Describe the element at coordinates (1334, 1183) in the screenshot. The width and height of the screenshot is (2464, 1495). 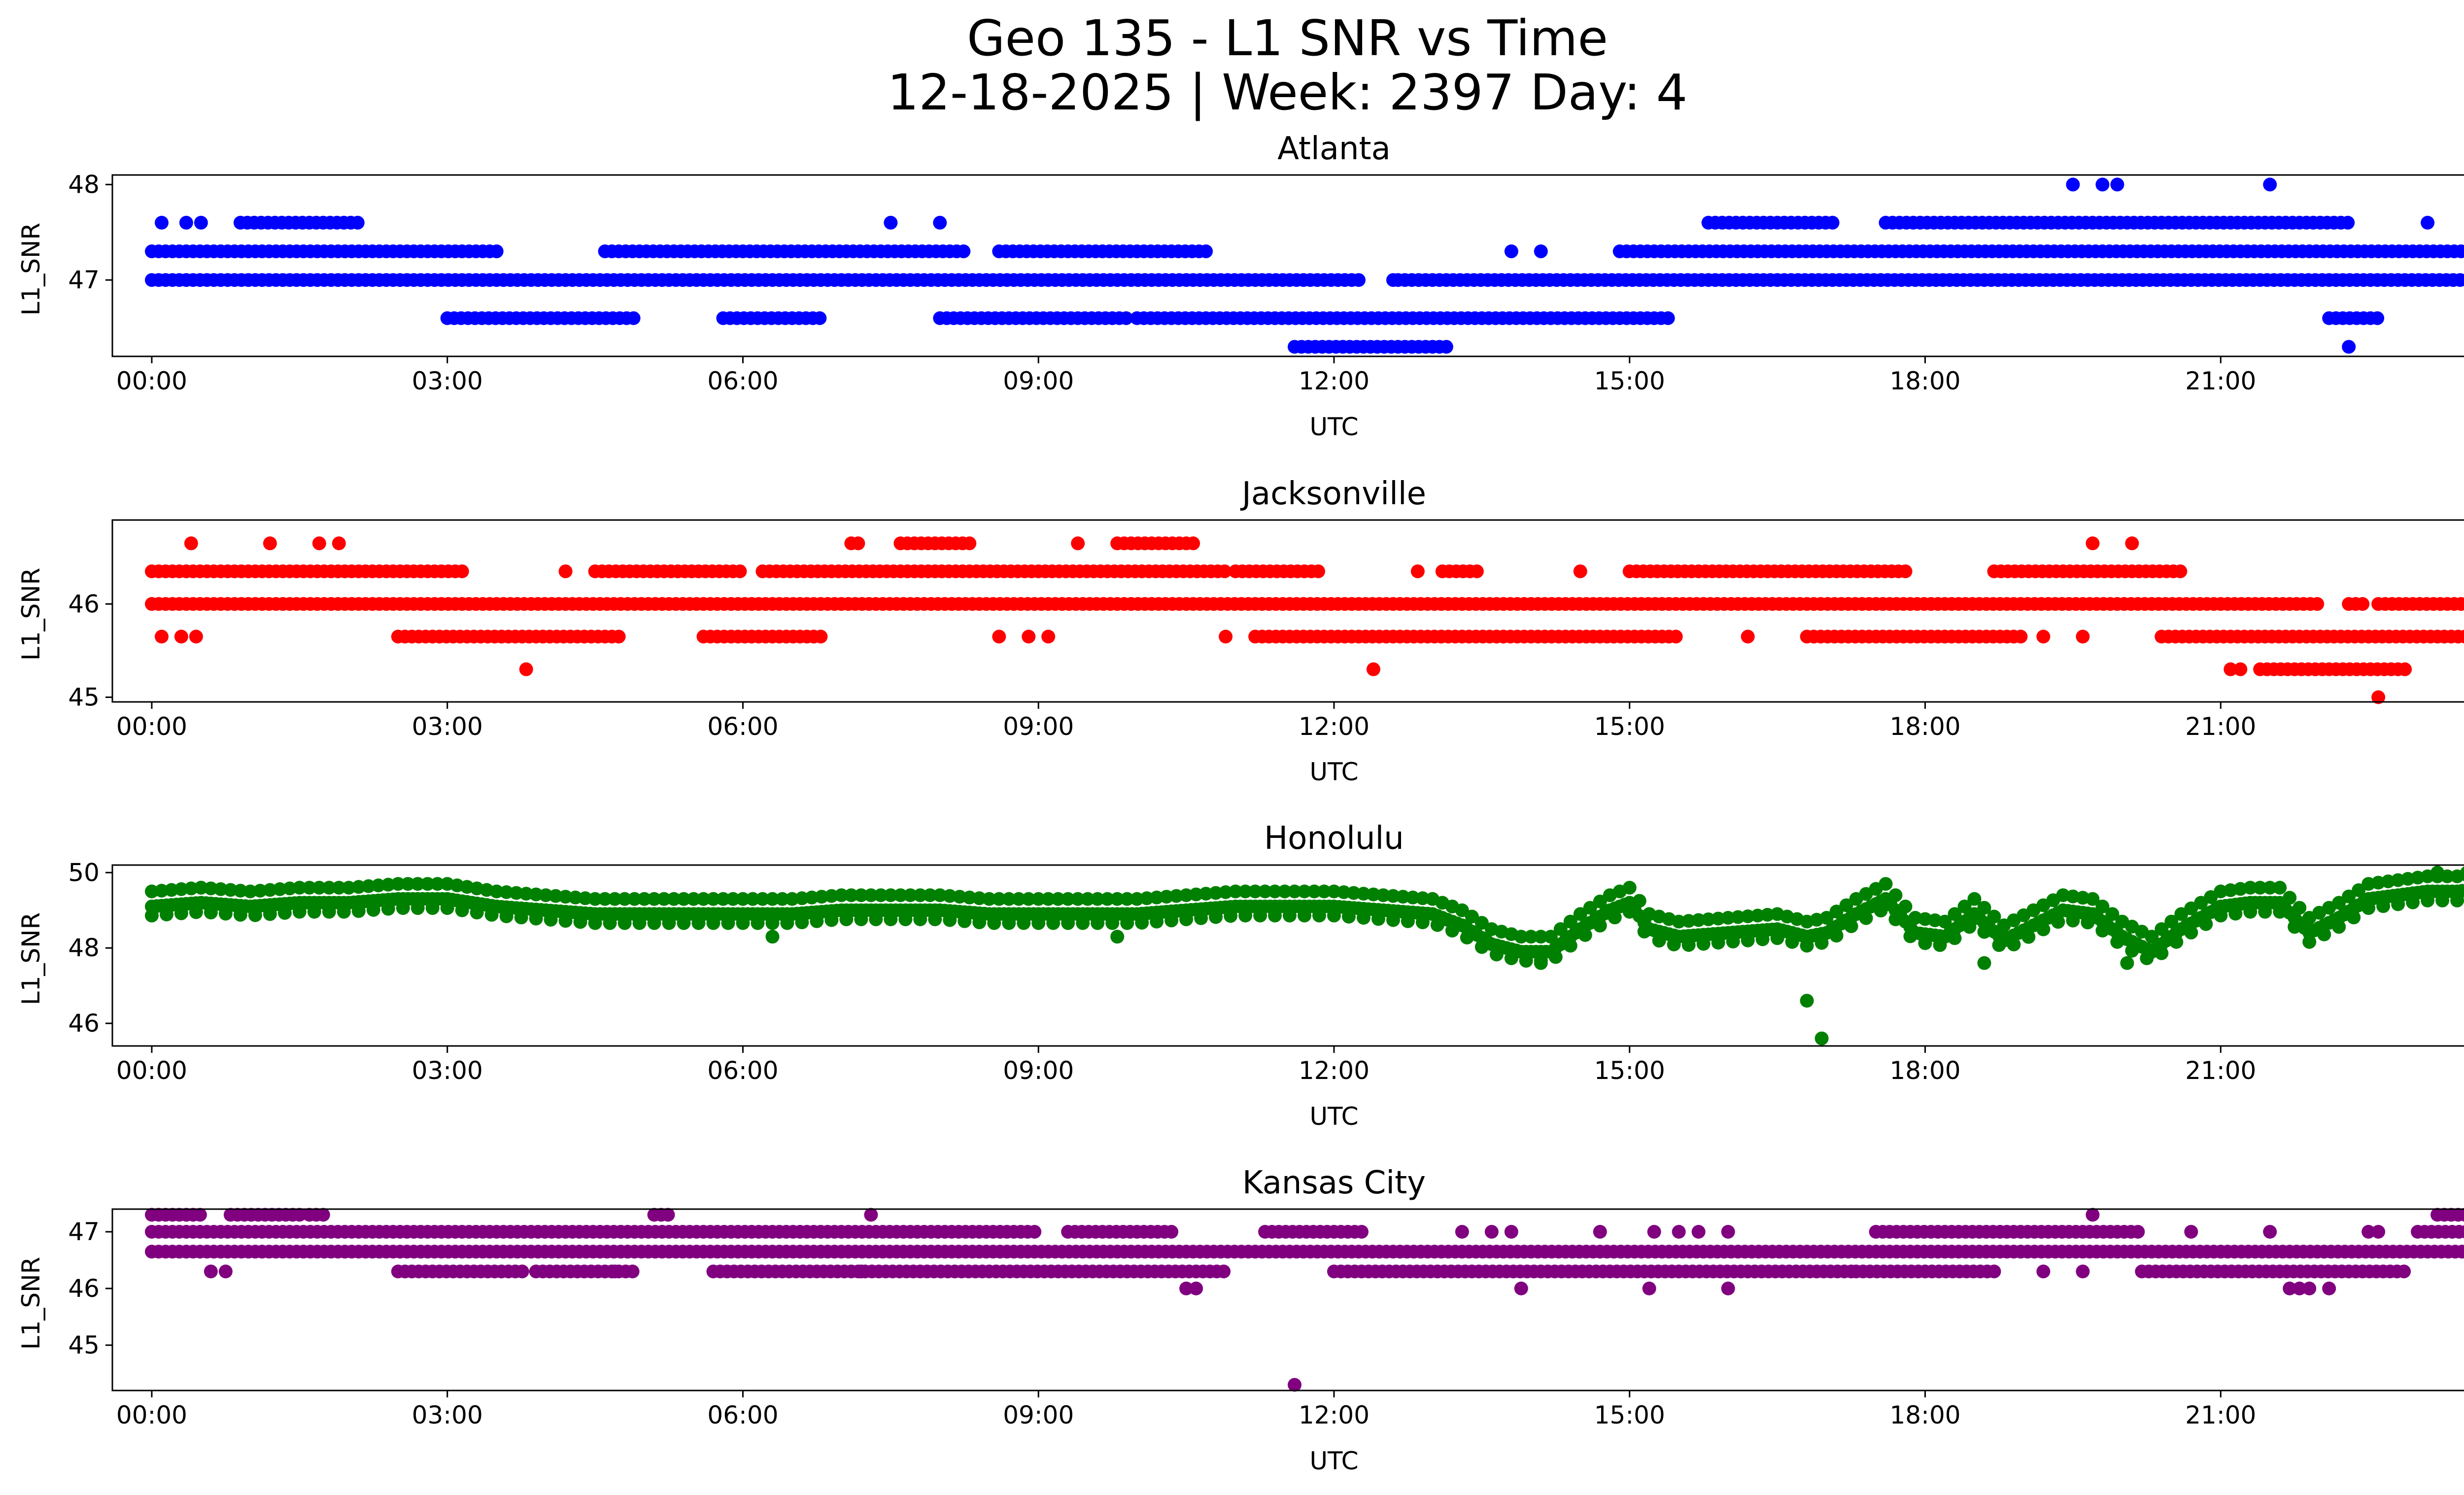
I see `kansas-city-title: Kansas City` at that location.